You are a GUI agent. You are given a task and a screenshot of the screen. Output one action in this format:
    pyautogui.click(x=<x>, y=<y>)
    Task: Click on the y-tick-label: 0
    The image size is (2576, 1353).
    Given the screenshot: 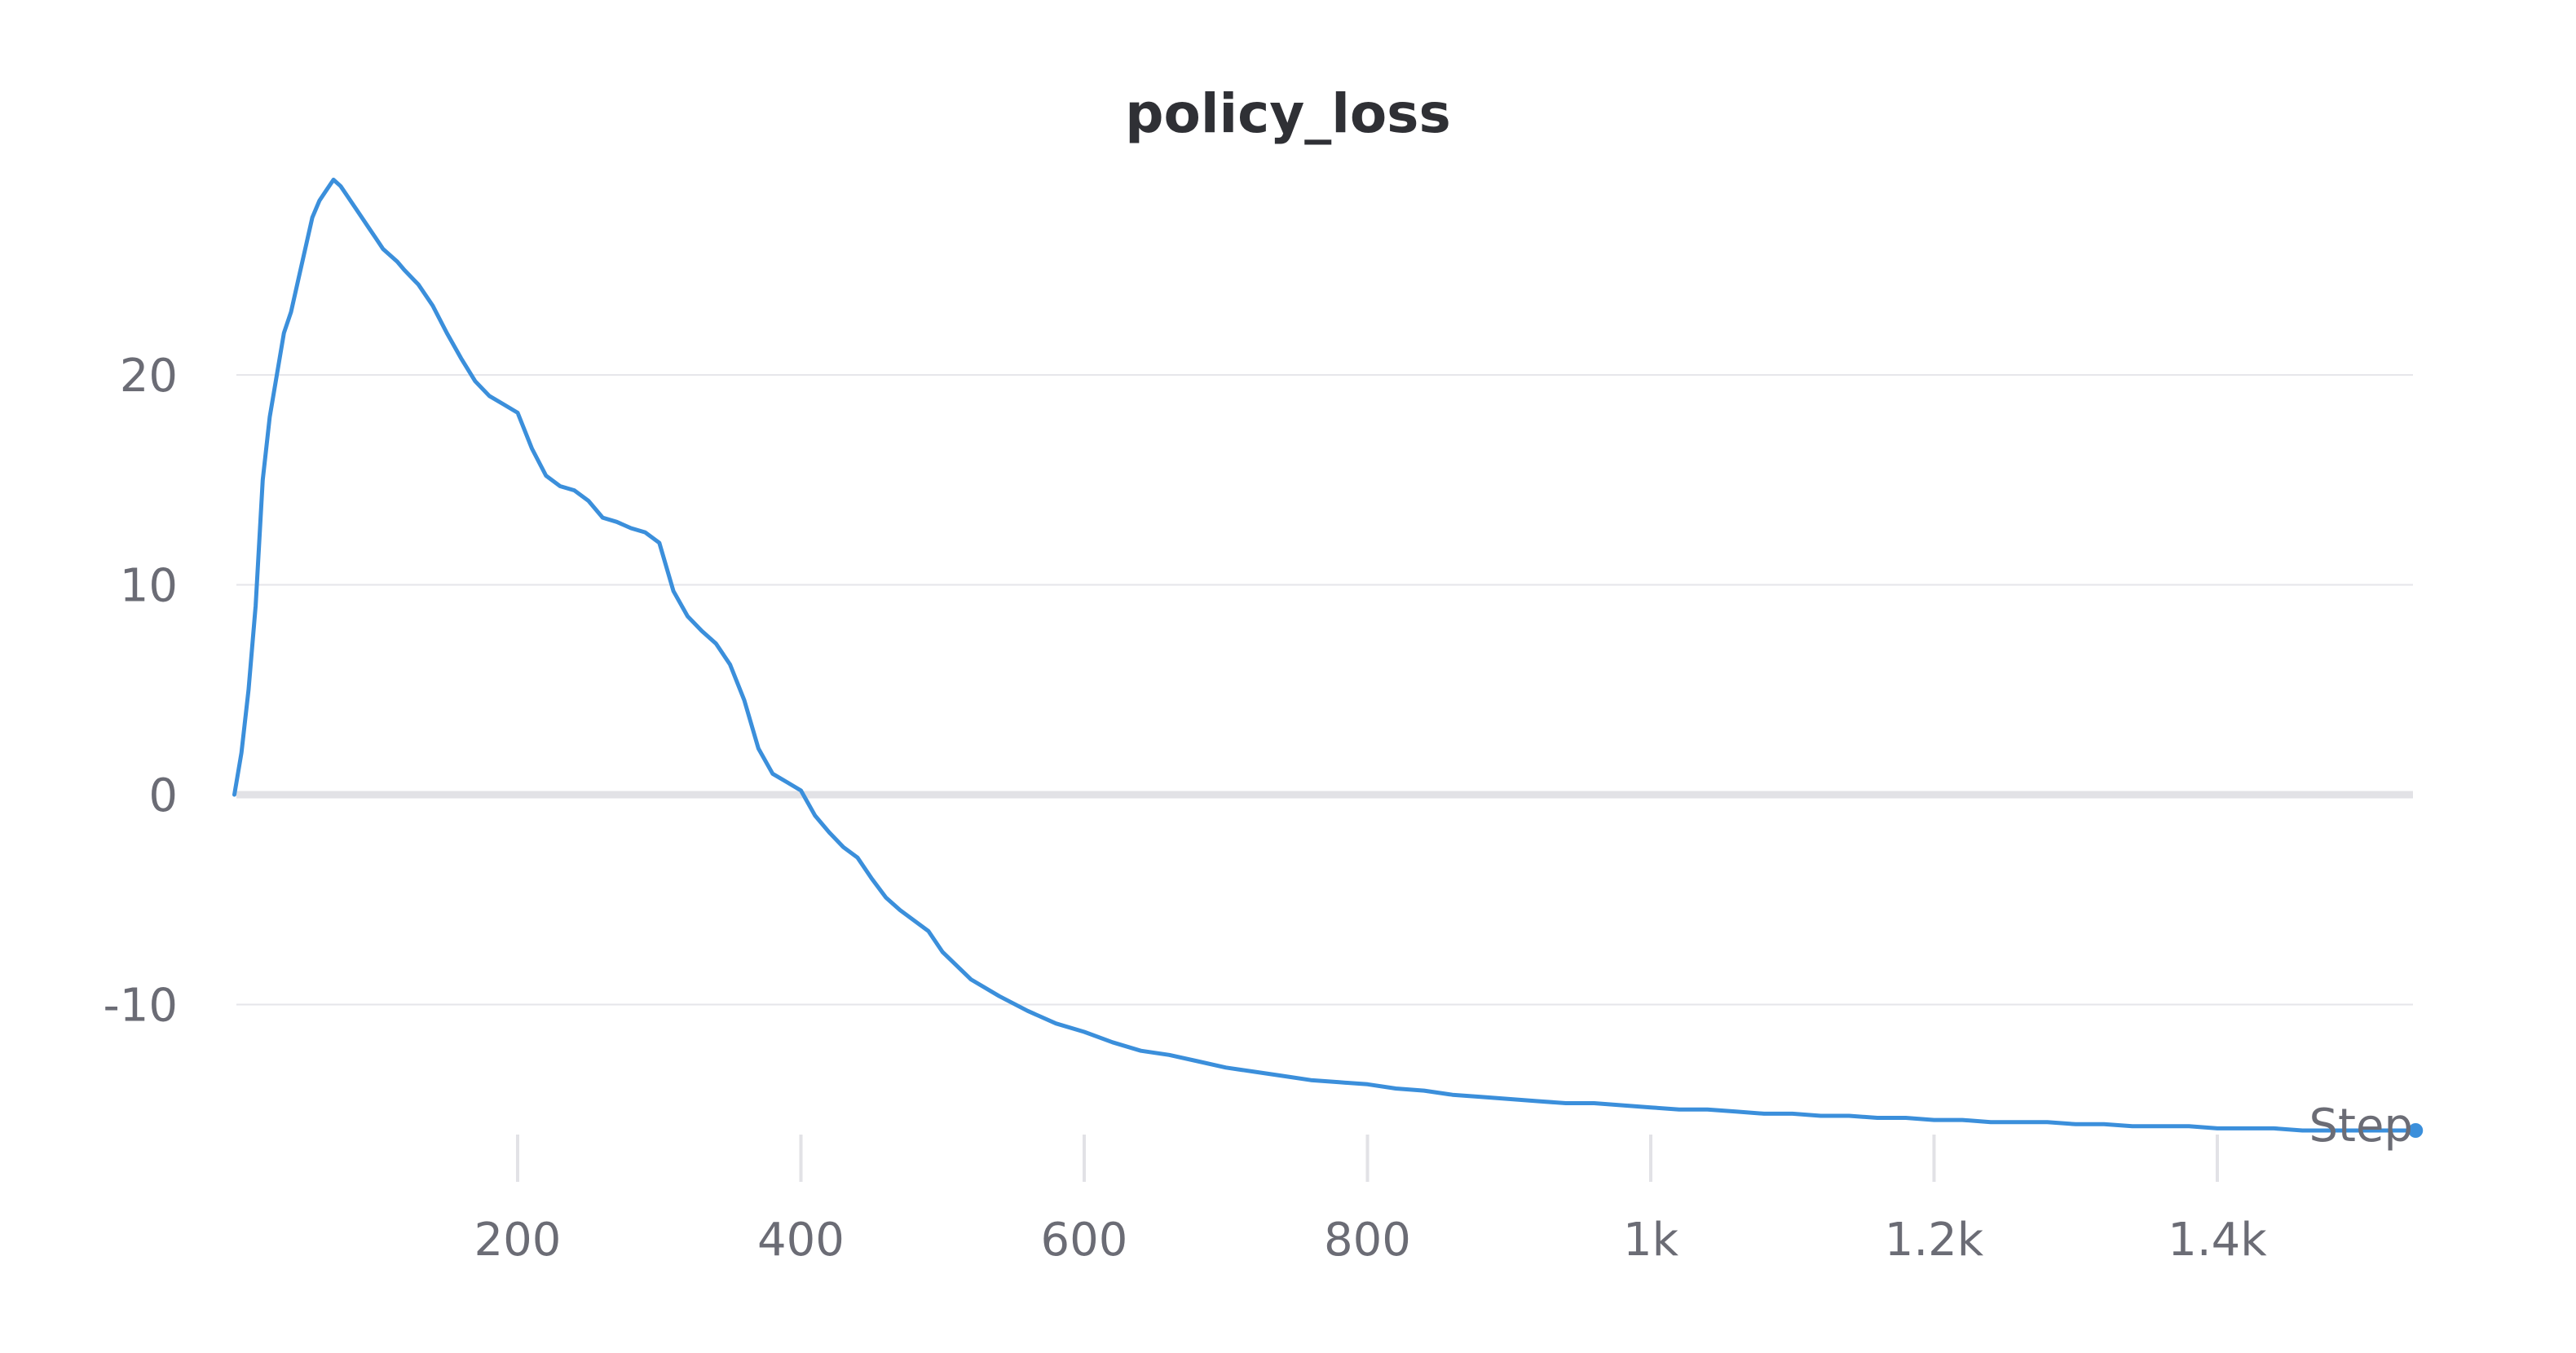 What is the action you would take?
    pyautogui.click(x=163, y=795)
    